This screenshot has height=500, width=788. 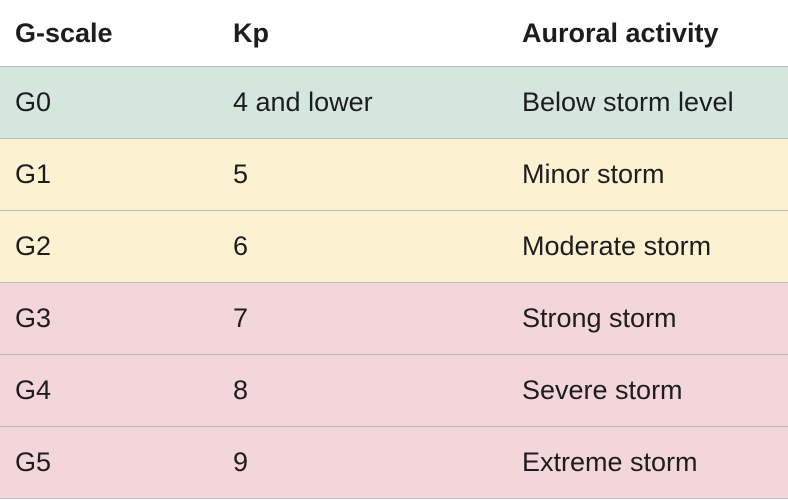 I want to click on cell-kp: 9, so click(x=362, y=462).